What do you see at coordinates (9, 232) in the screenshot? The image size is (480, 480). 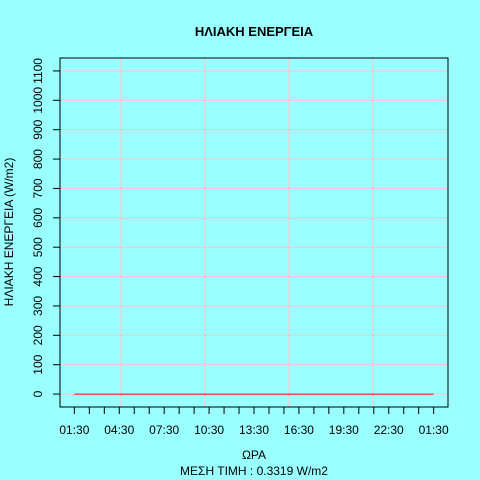 I see `y-axis-label: ΗΛΙΑΚΗ ΕΝΕΡΓΕΙΑ (W/m2)` at bounding box center [9, 232].